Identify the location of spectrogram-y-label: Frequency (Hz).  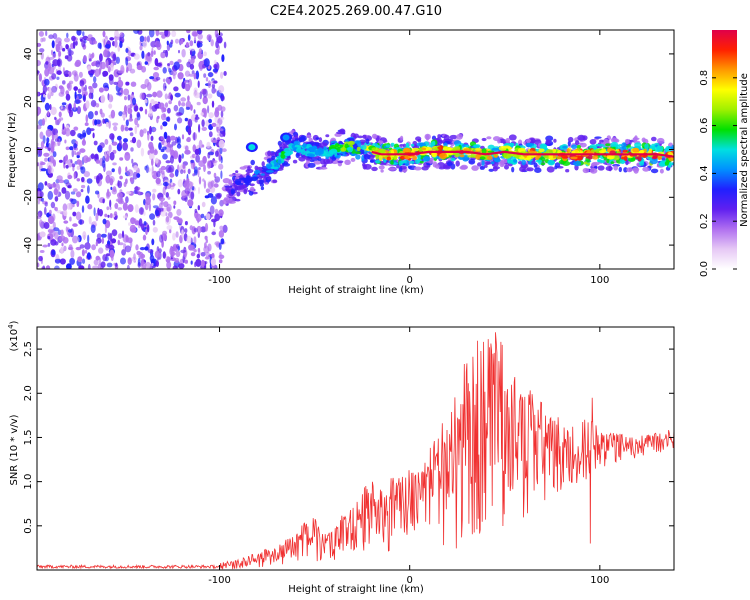
(12, 150).